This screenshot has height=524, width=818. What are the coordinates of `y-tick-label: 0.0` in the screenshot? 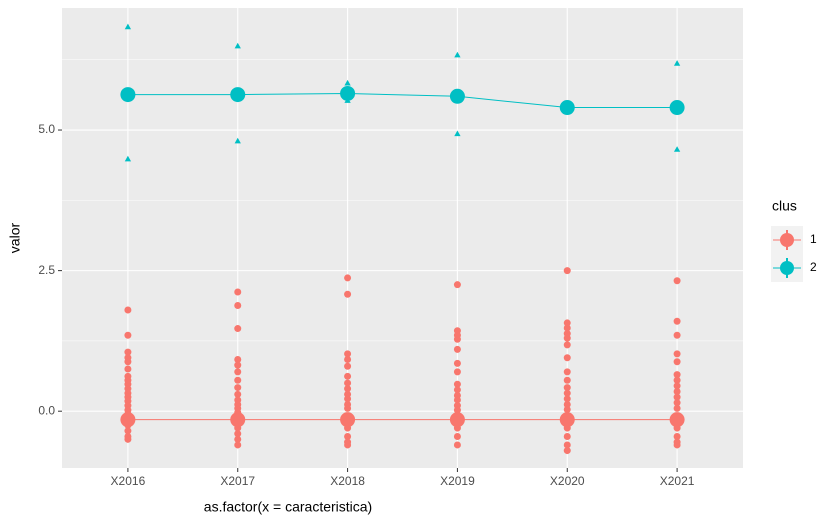 It's located at (46, 410).